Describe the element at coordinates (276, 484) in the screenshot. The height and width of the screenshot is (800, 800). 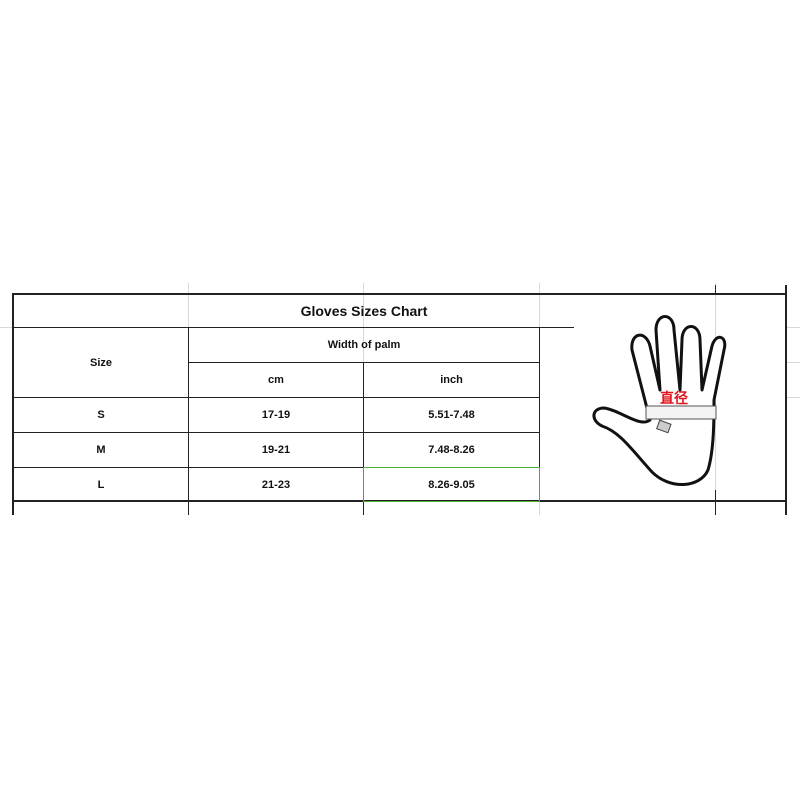
I see `cm-cell: 21-23` at that location.